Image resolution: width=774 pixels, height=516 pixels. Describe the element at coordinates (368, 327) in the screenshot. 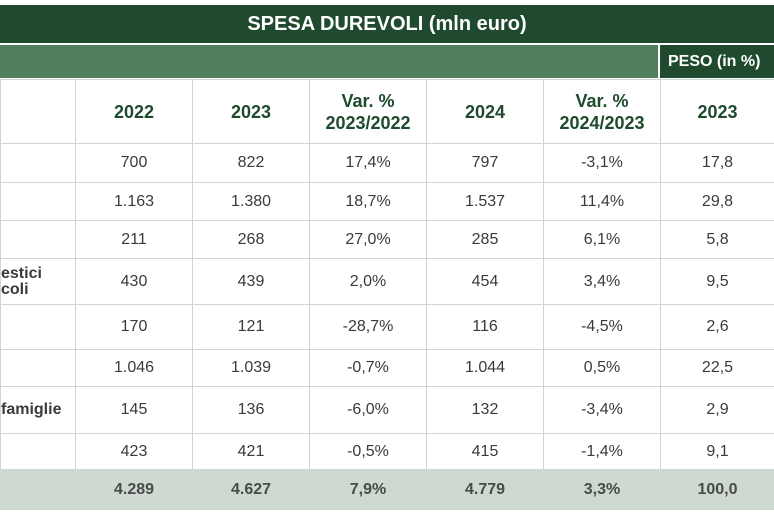

I see `table-cell: -28,7%` at that location.